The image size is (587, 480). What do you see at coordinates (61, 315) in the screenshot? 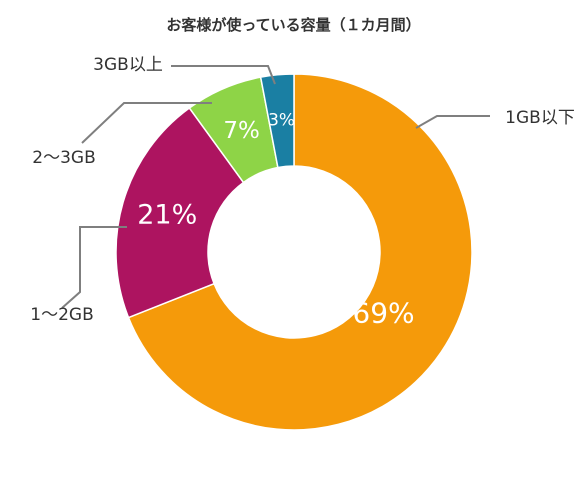
I see `category-label-2: 1～2GB` at bounding box center [61, 315].